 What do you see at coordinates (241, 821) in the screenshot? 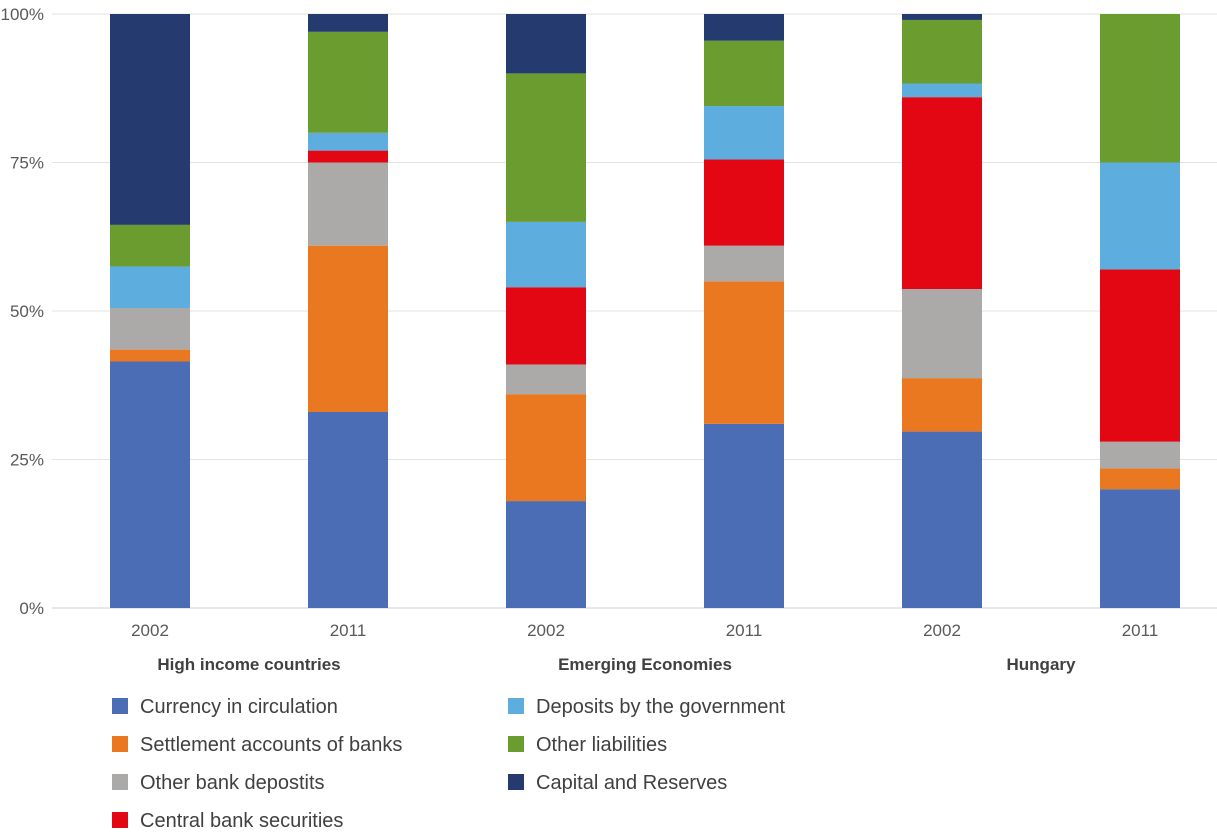
I see `legend-label: Central bank securities` at bounding box center [241, 821].